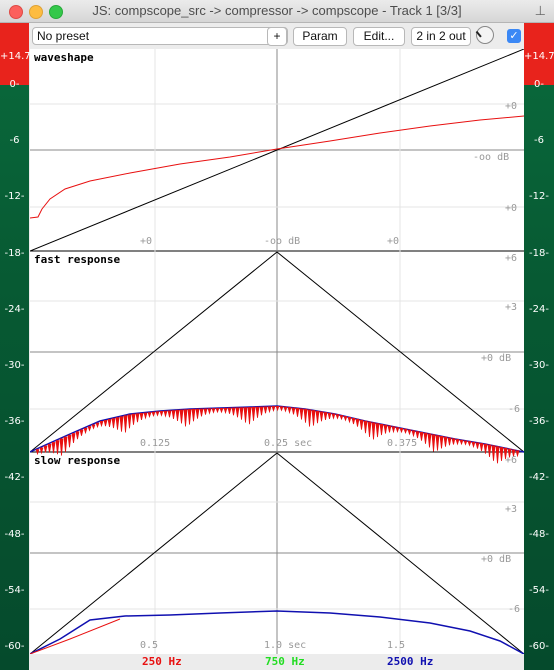 This screenshot has width=554, height=670. I want to click on waveshape-y-label-mid: -oo dB, so click(491, 157).